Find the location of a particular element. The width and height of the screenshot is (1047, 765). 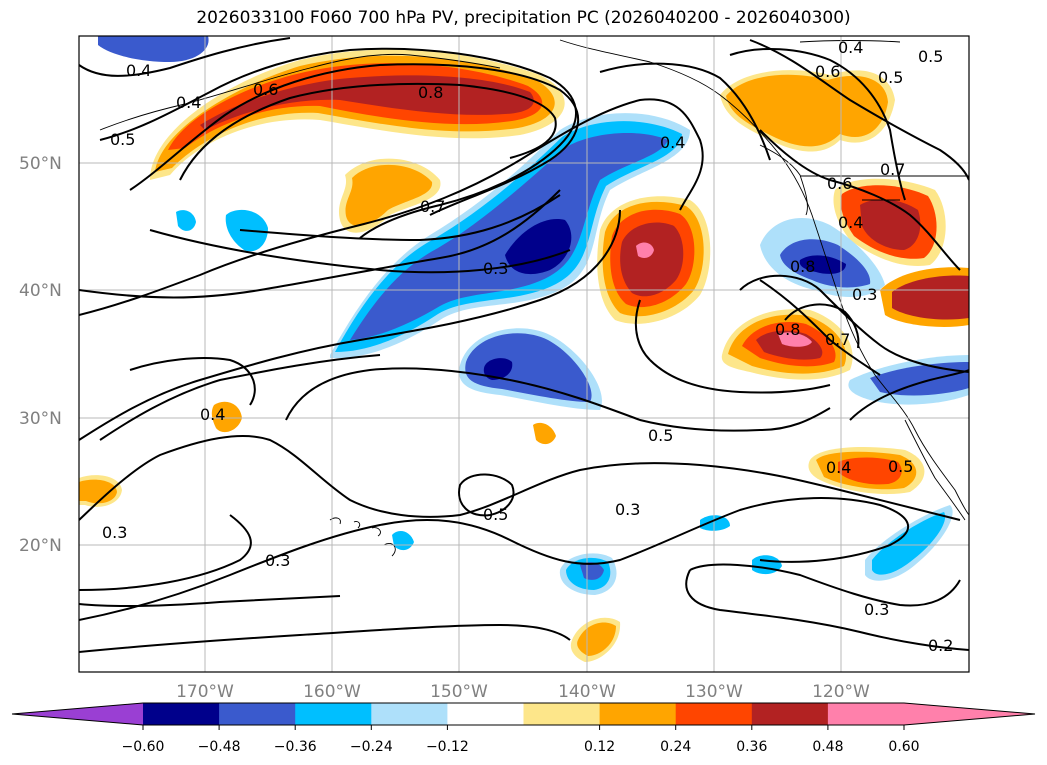

positive-anomaly-aleutian is located at coordinates (367, 102).